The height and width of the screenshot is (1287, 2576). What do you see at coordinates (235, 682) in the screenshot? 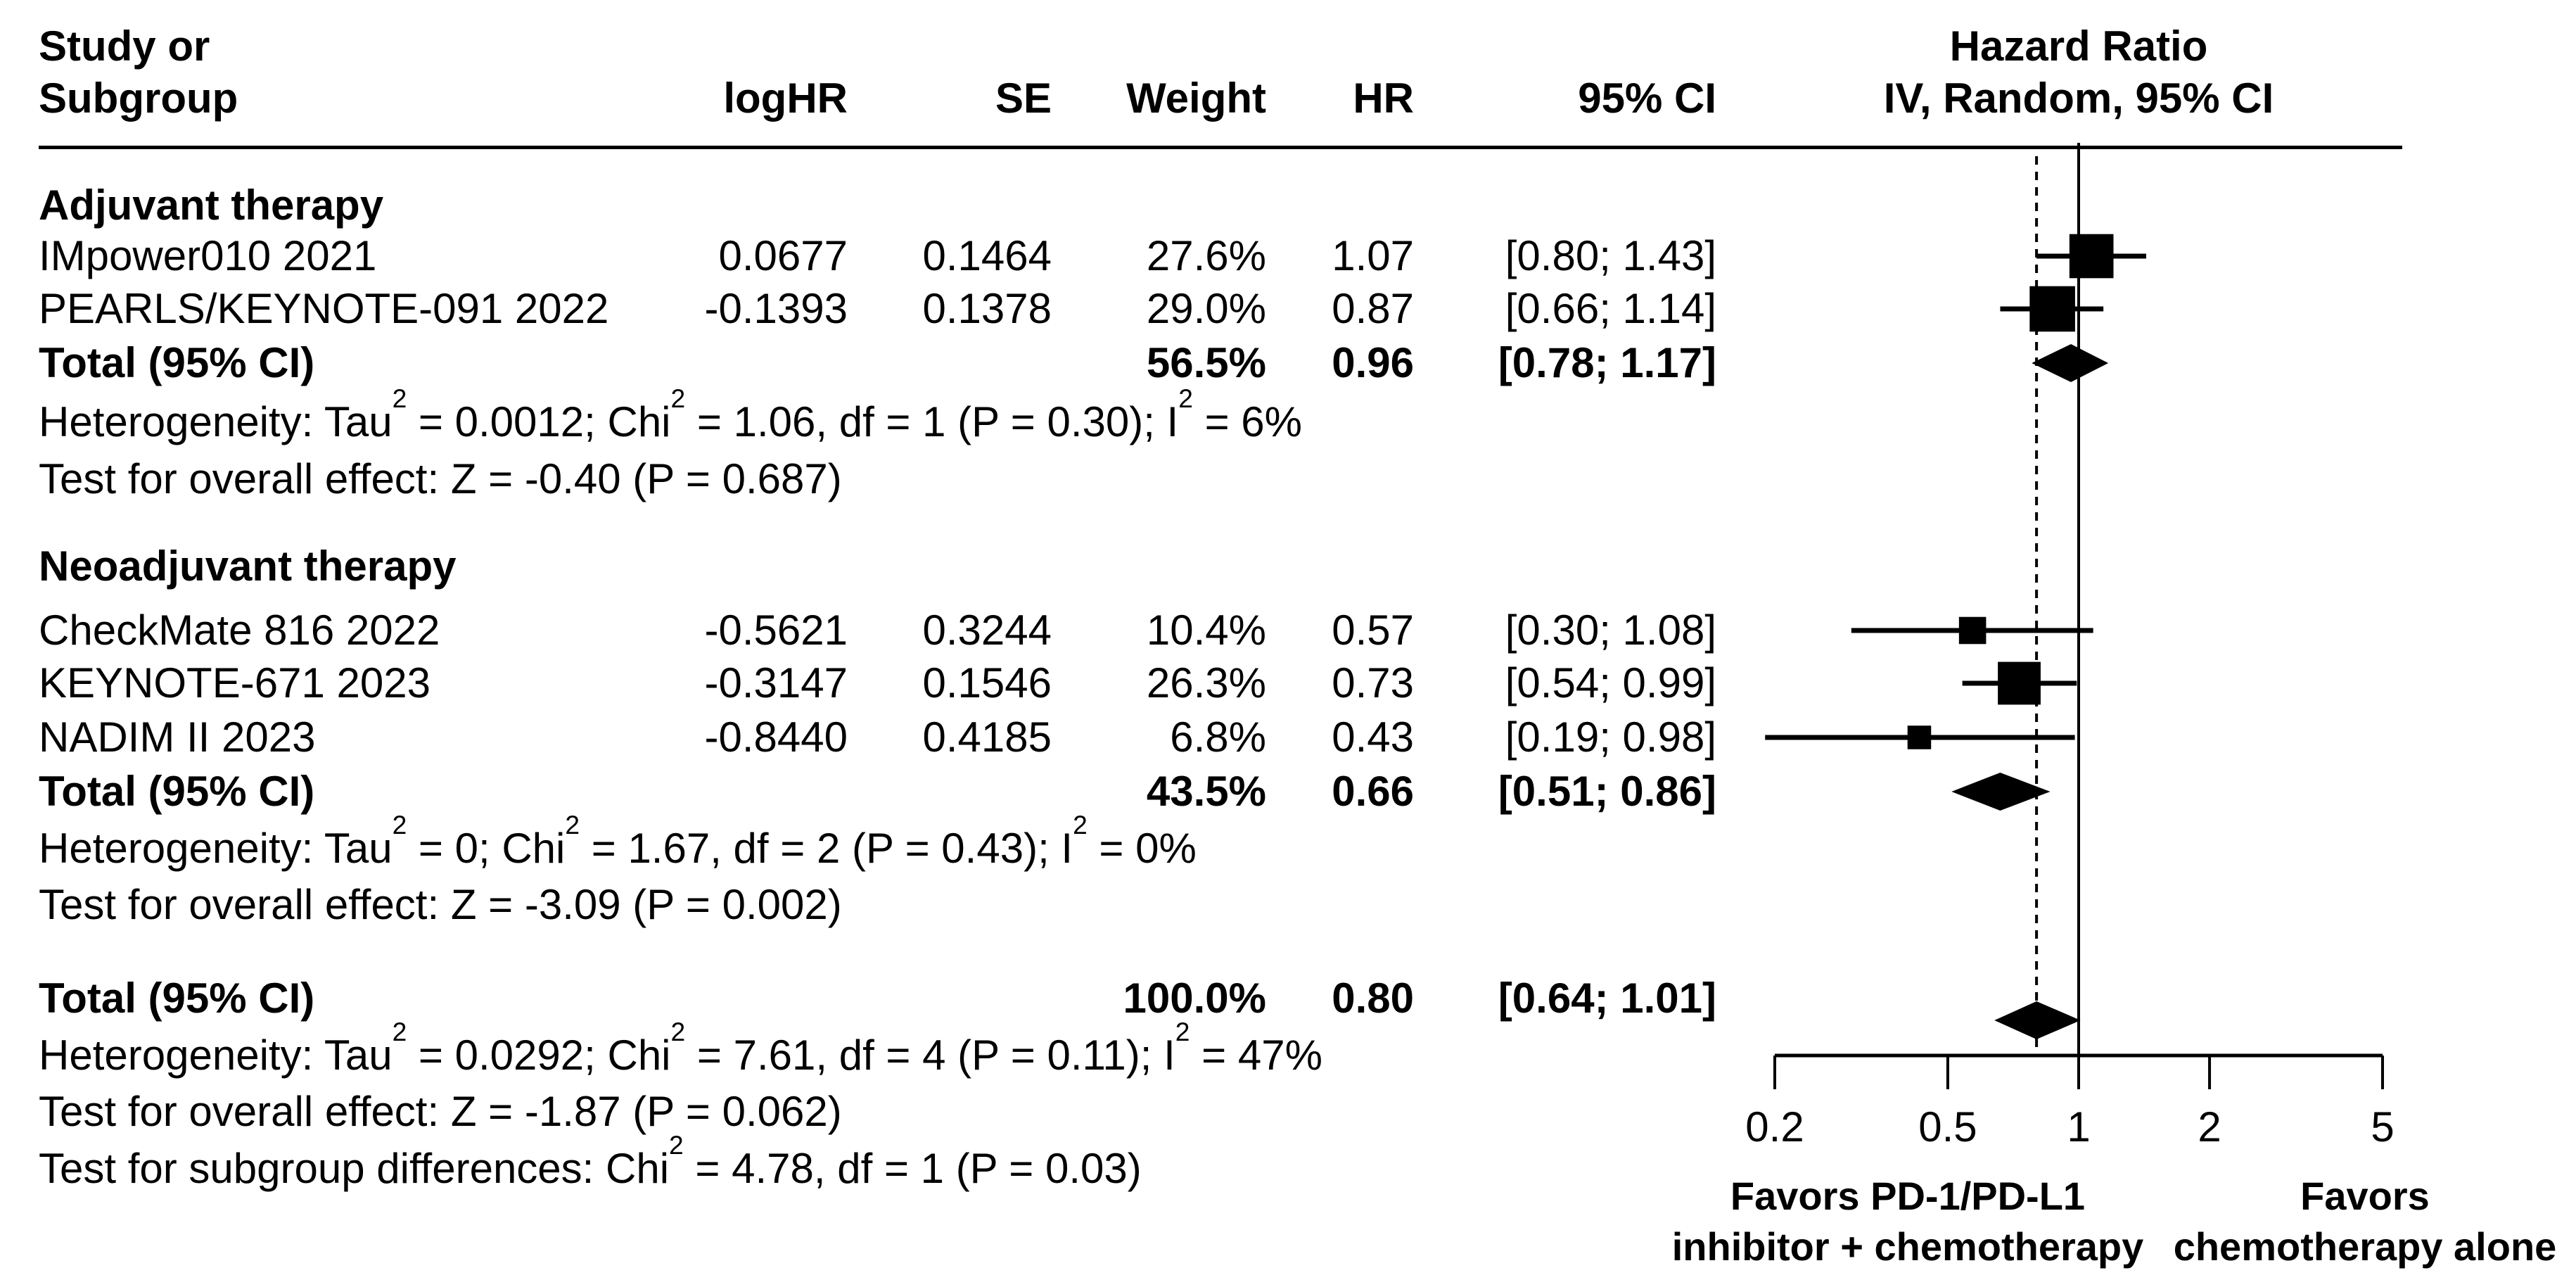
I see `study-name: KEYNOTE-671 2023` at bounding box center [235, 682].